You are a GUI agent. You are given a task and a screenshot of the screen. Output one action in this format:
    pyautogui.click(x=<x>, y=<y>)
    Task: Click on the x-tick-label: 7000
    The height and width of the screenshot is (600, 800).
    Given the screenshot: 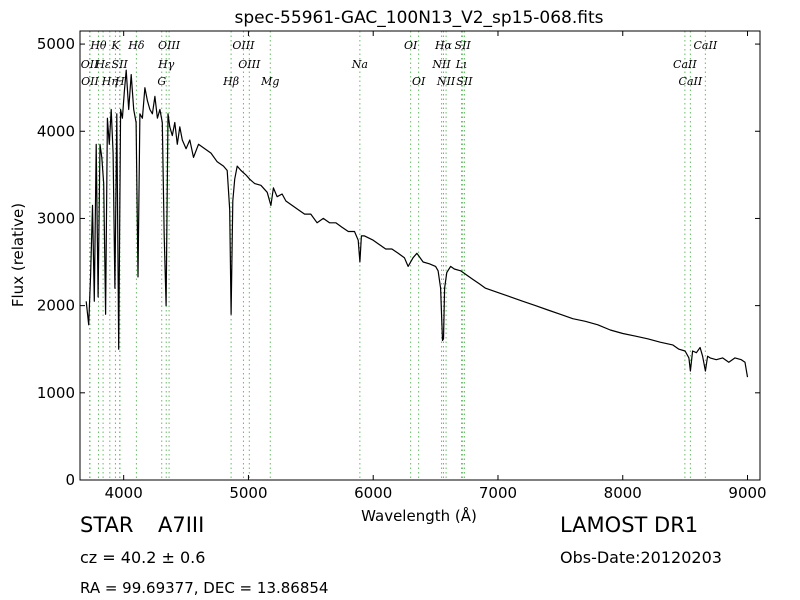 What is the action you would take?
    pyautogui.click(x=498, y=493)
    